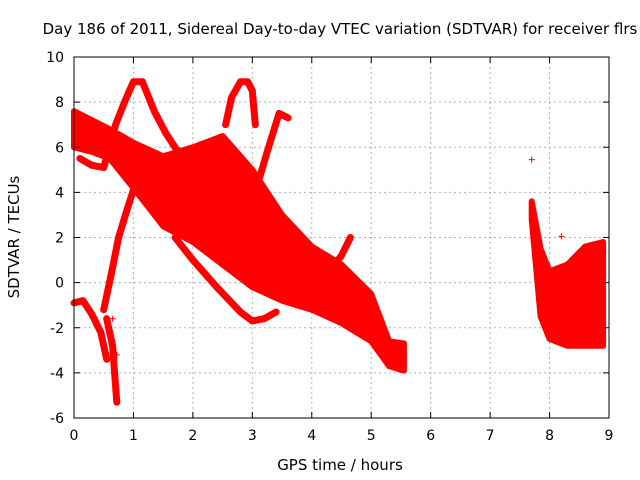 The width and height of the screenshot is (640, 480). What do you see at coordinates (55, 58) in the screenshot?
I see `y-tick-label: 10` at bounding box center [55, 58].